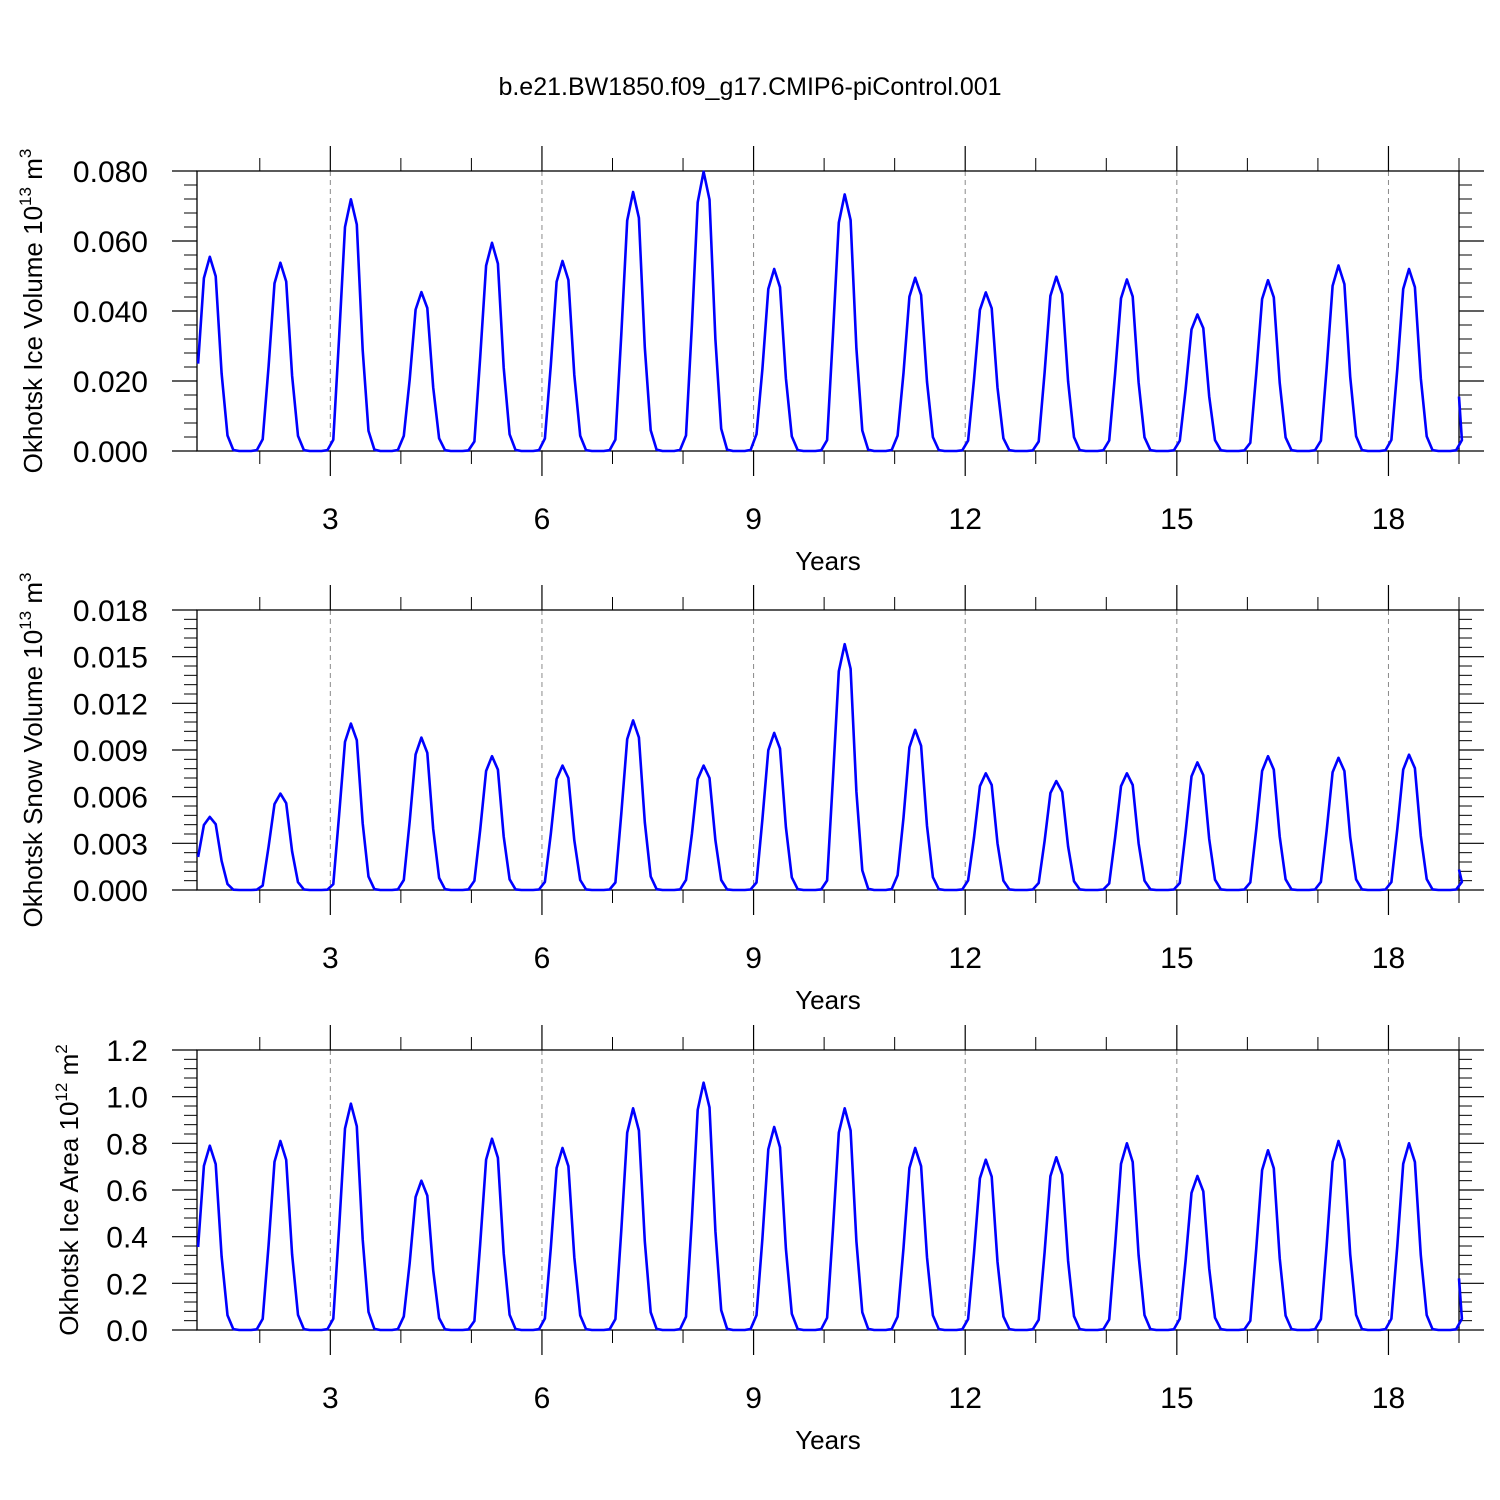 The height and width of the screenshot is (1500, 1500). I want to click on ice-area-ytick-label: 0.8, so click(127, 1144).